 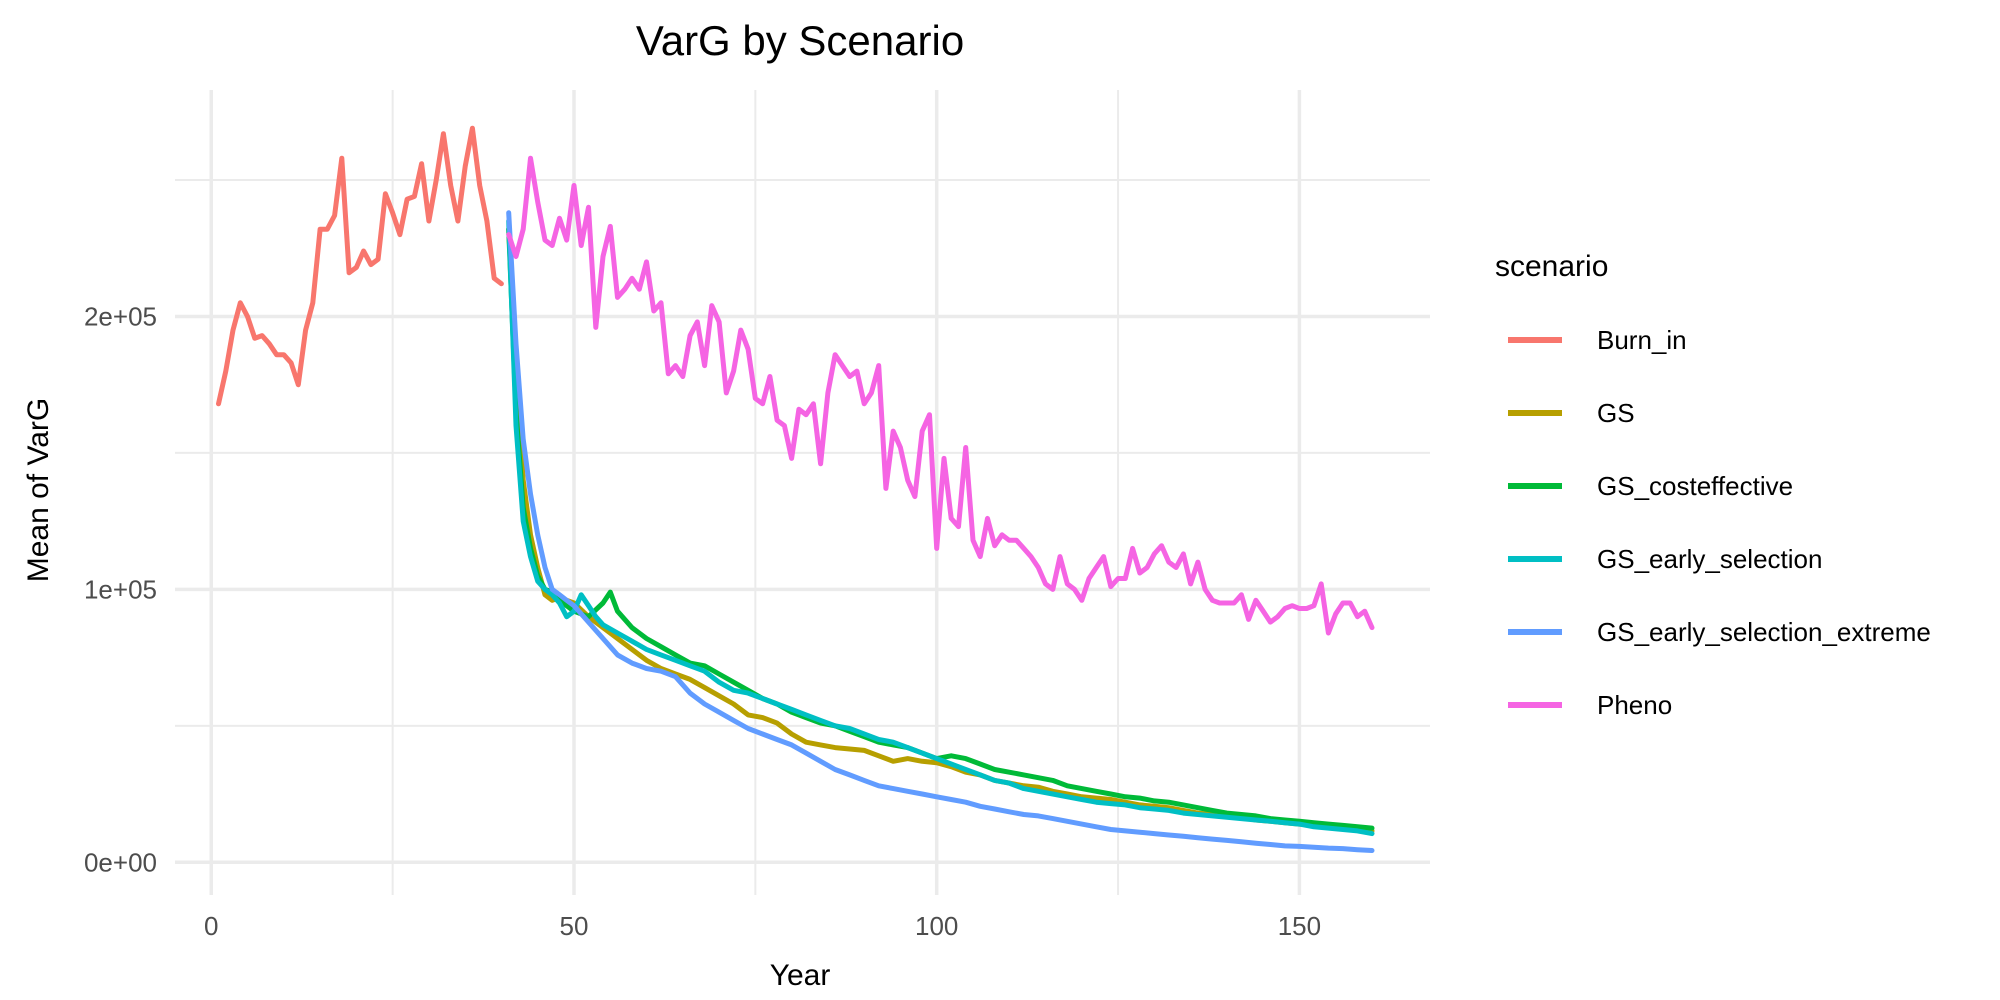 I want to click on y-tick-label: 1e+05, so click(x=120, y=589).